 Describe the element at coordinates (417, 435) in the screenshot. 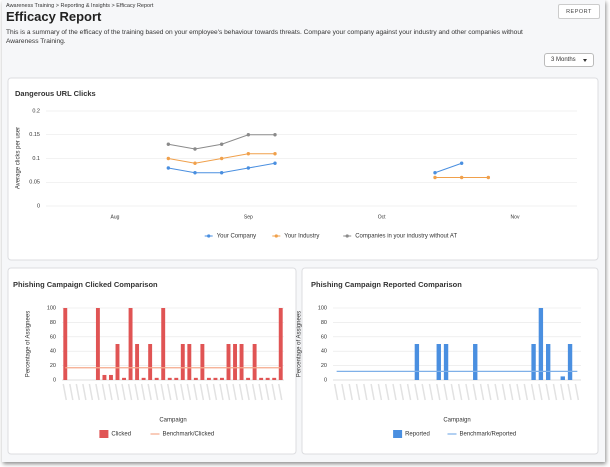

I see `legend-label: Reported` at that location.